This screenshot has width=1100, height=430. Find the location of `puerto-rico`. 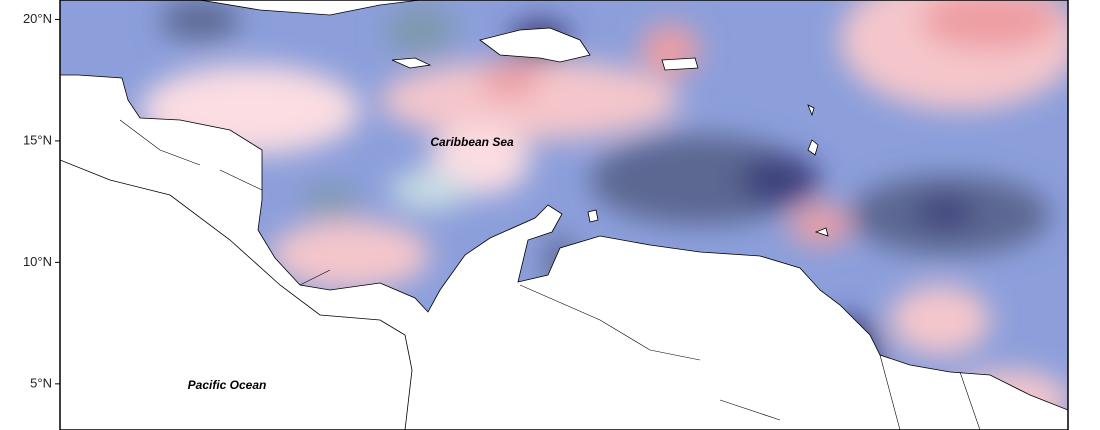

puerto-rico is located at coordinates (680, 64).